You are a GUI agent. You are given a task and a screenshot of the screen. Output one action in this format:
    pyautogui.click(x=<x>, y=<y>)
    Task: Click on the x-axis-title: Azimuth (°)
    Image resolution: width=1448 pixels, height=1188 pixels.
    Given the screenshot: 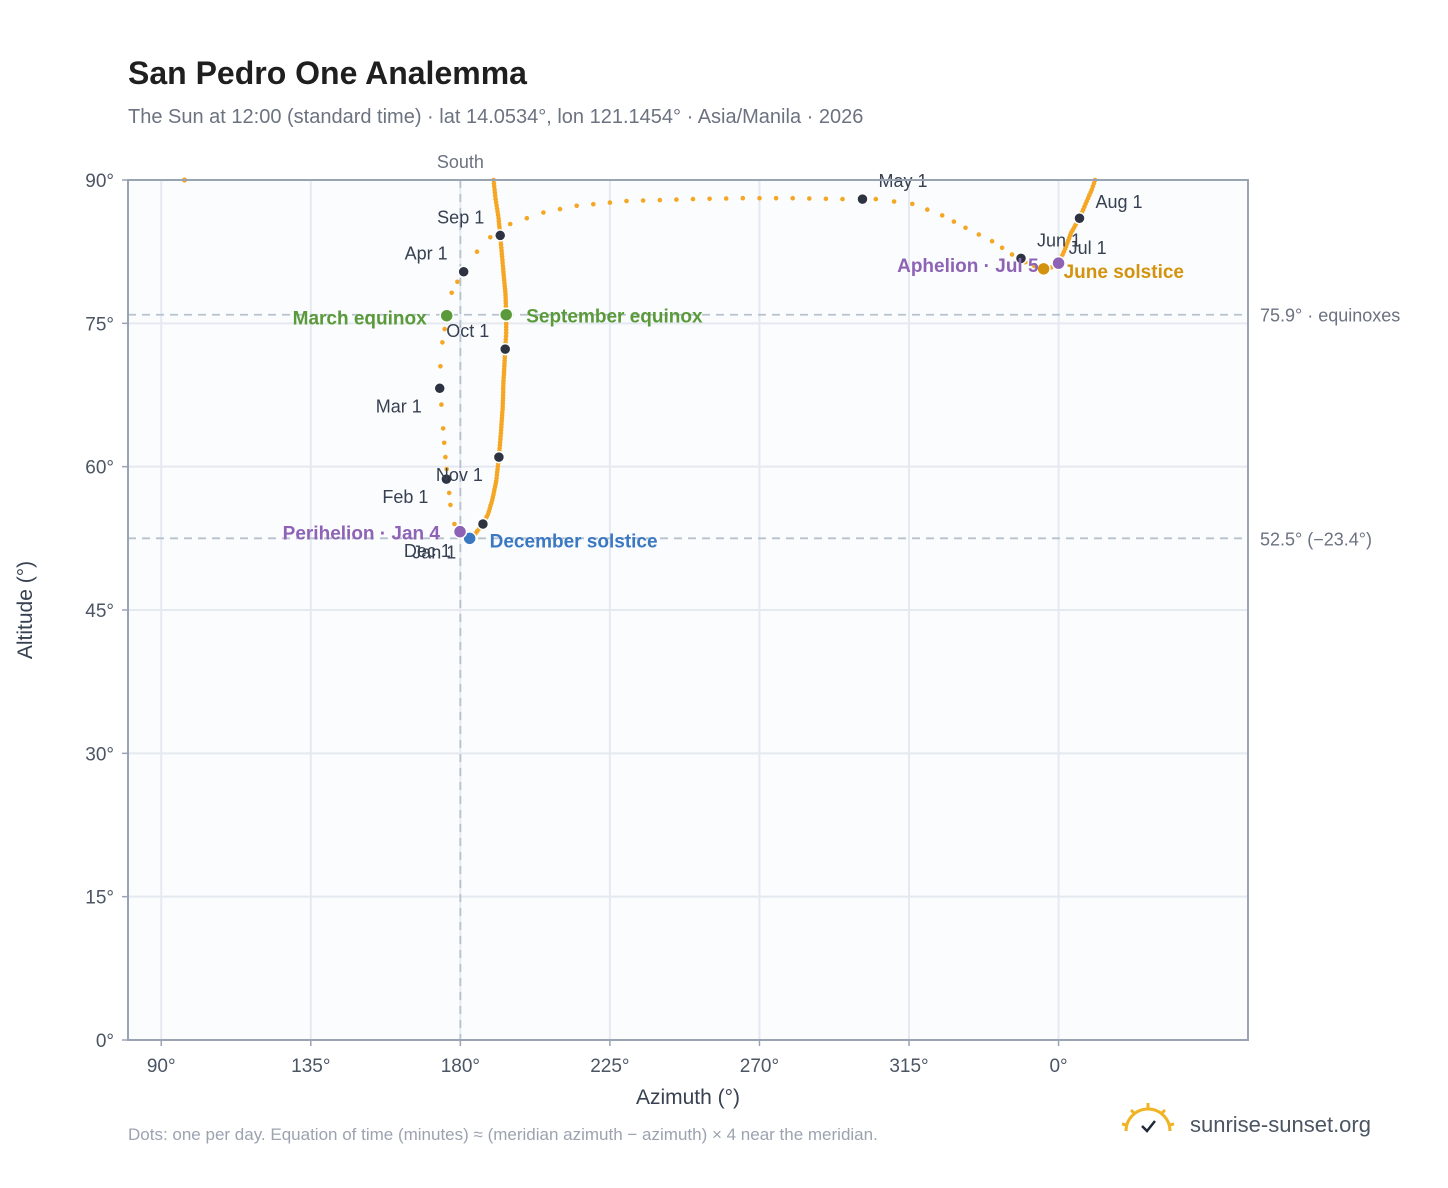 What is the action you would take?
    pyautogui.click(x=688, y=1097)
    